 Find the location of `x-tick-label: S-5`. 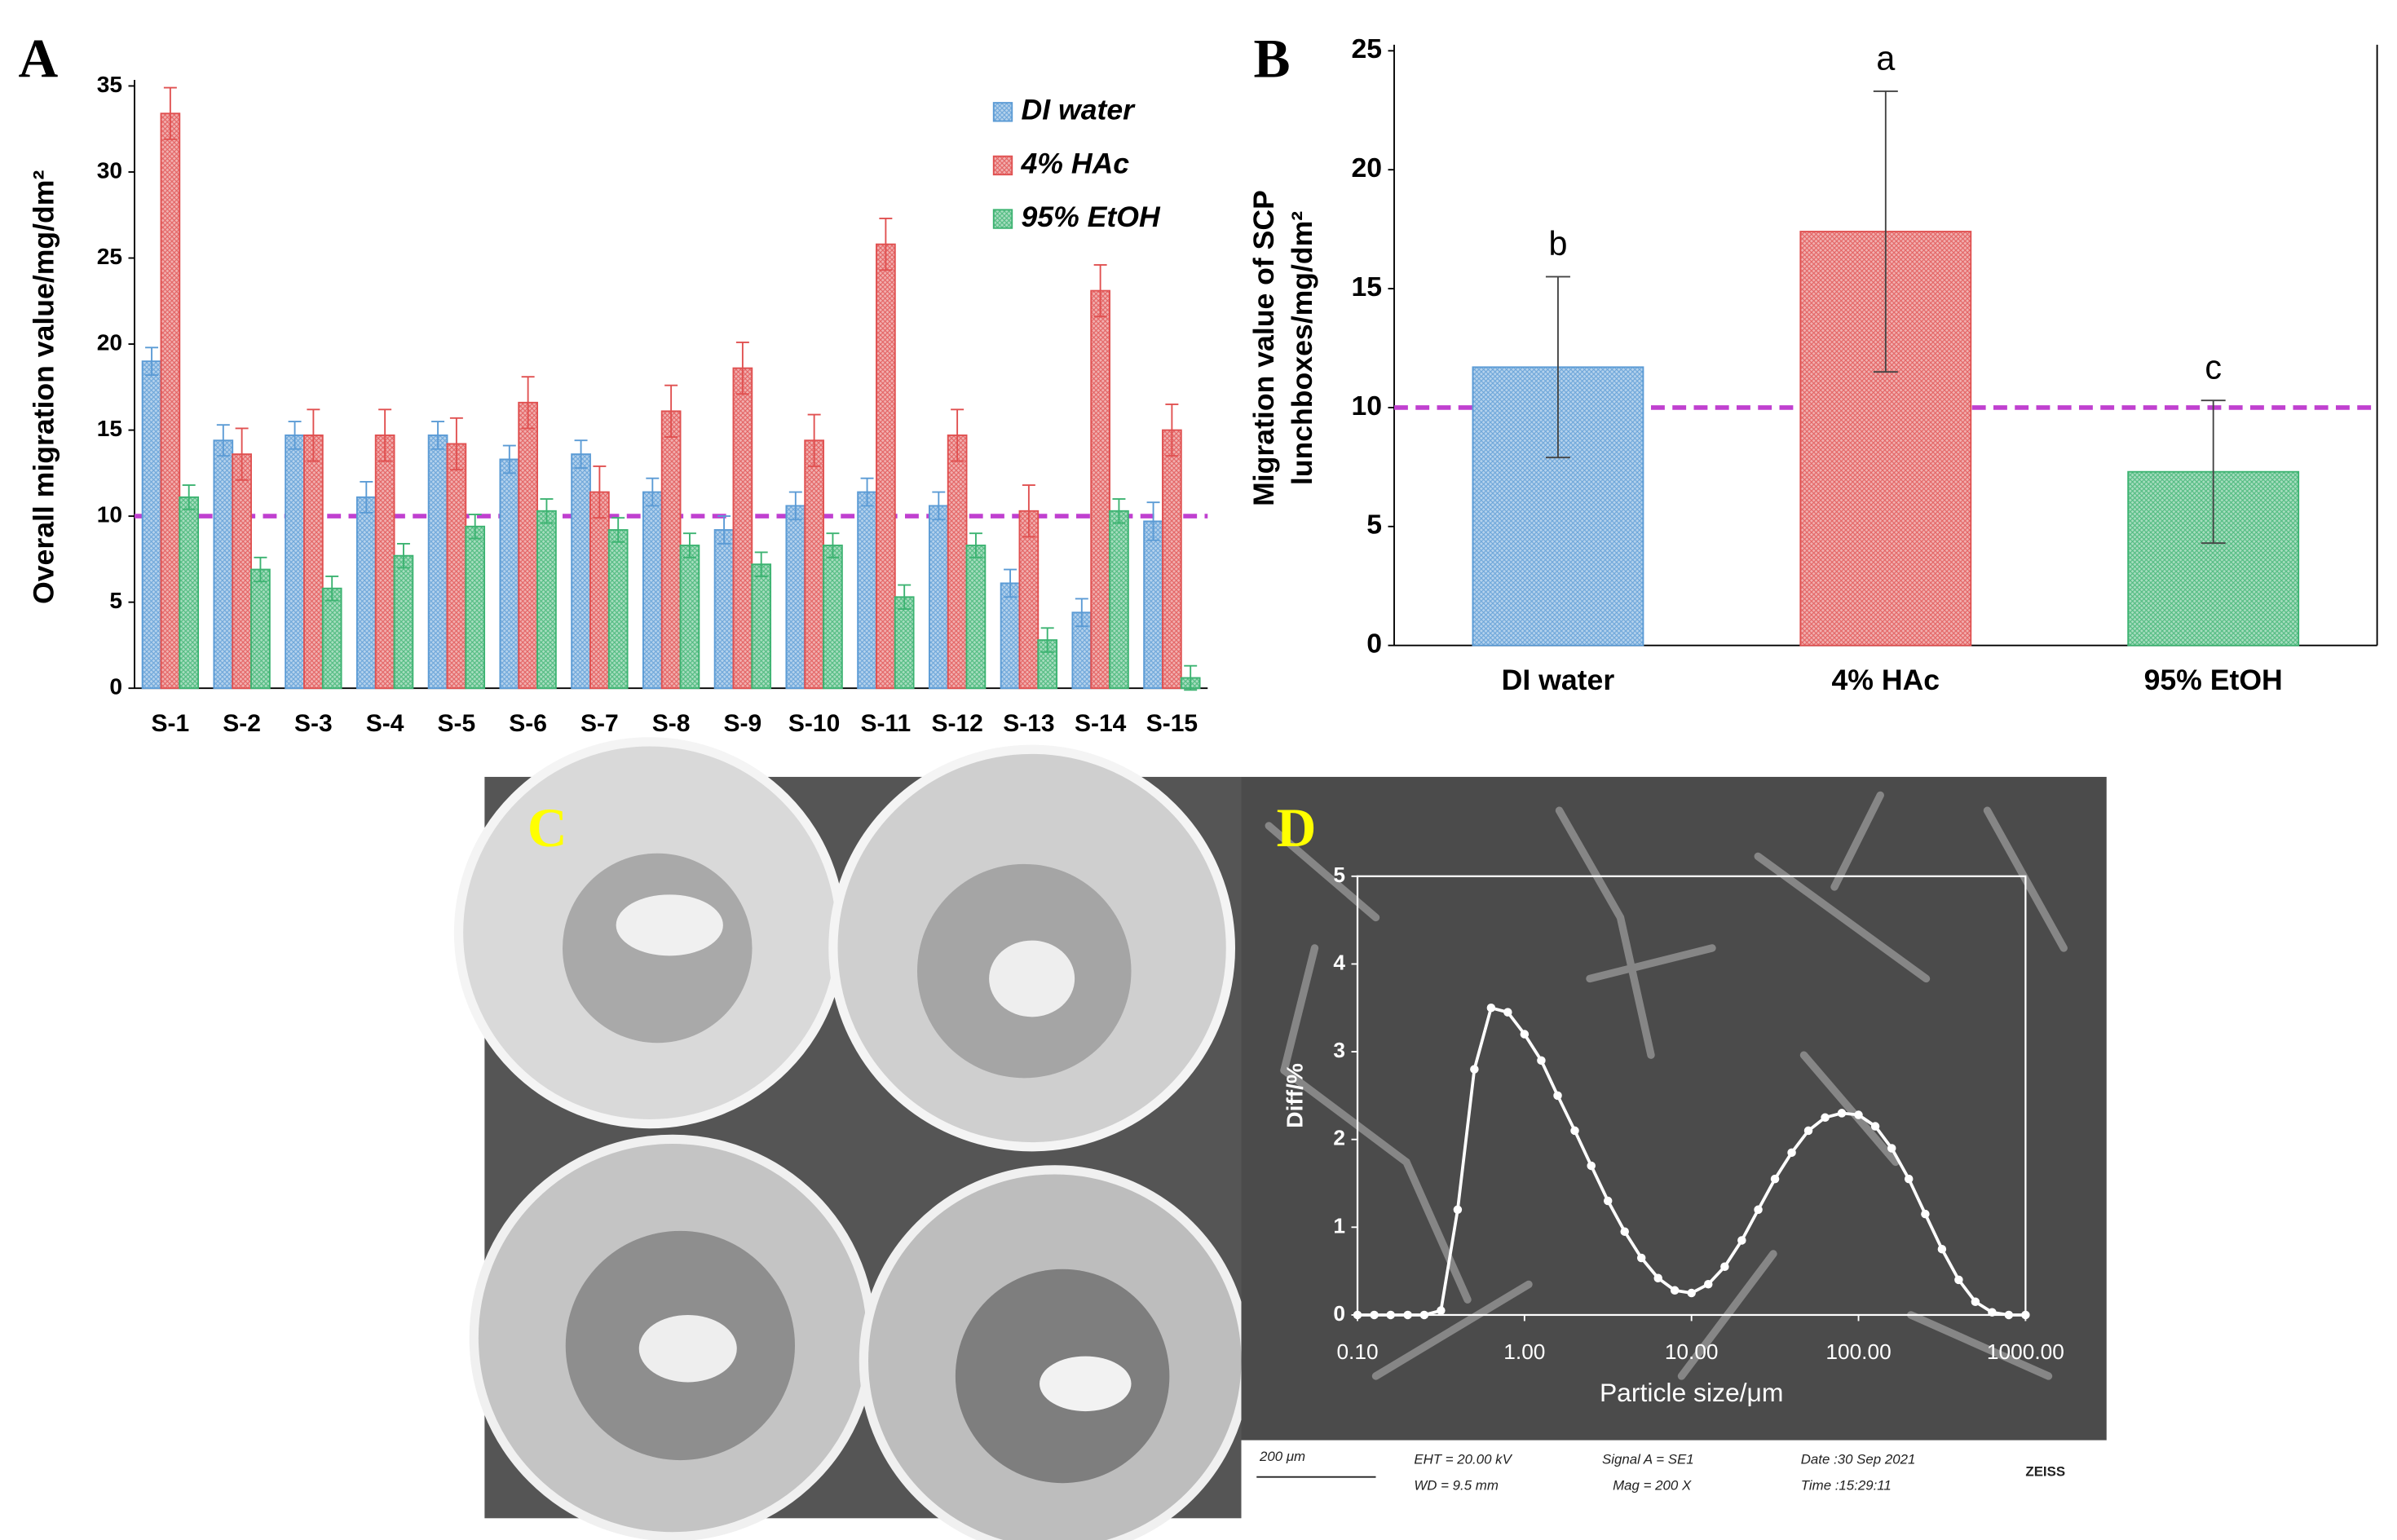

x-tick-label: S-5 is located at coordinates (457, 724).